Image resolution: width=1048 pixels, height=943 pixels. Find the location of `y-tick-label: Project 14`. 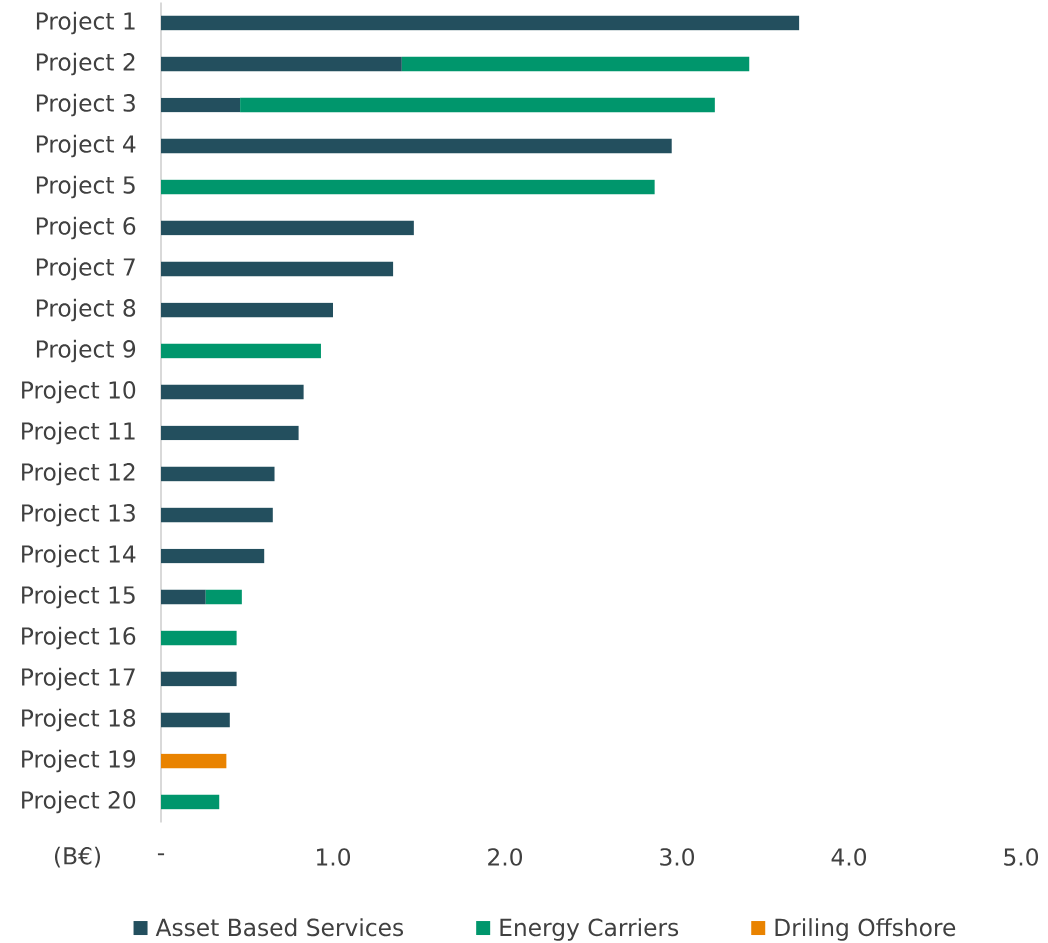

y-tick-label: Project 14 is located at coordinates (79, 556).